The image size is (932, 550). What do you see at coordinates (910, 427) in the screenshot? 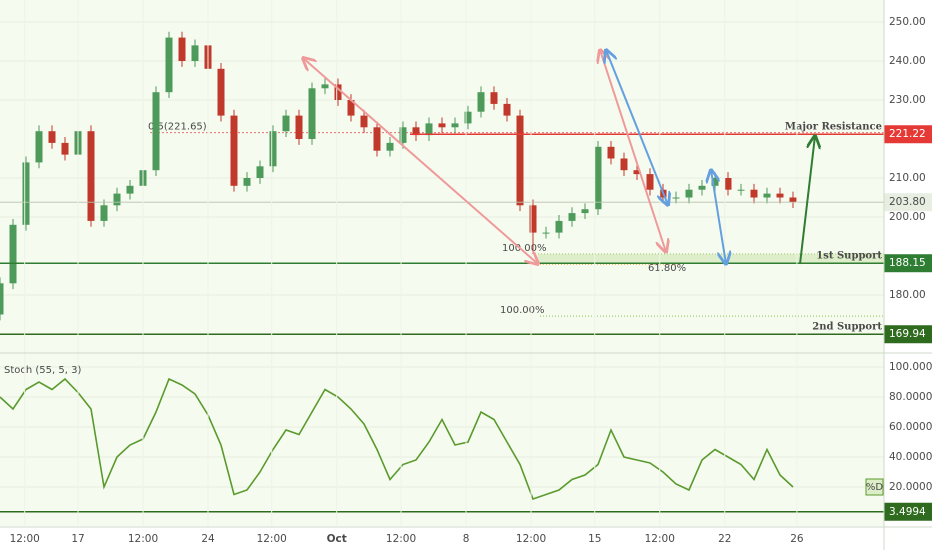
I see `y-tick-label: 60.0000` at bounding box center [910, 427].